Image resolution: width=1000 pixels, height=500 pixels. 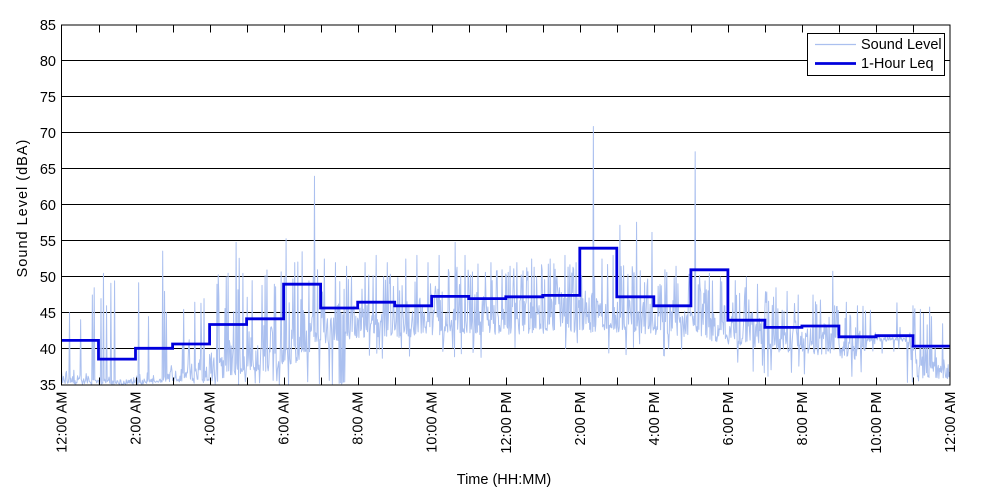 I want to click on svg-text: 2:00 AM, so click(x=137, y=418).